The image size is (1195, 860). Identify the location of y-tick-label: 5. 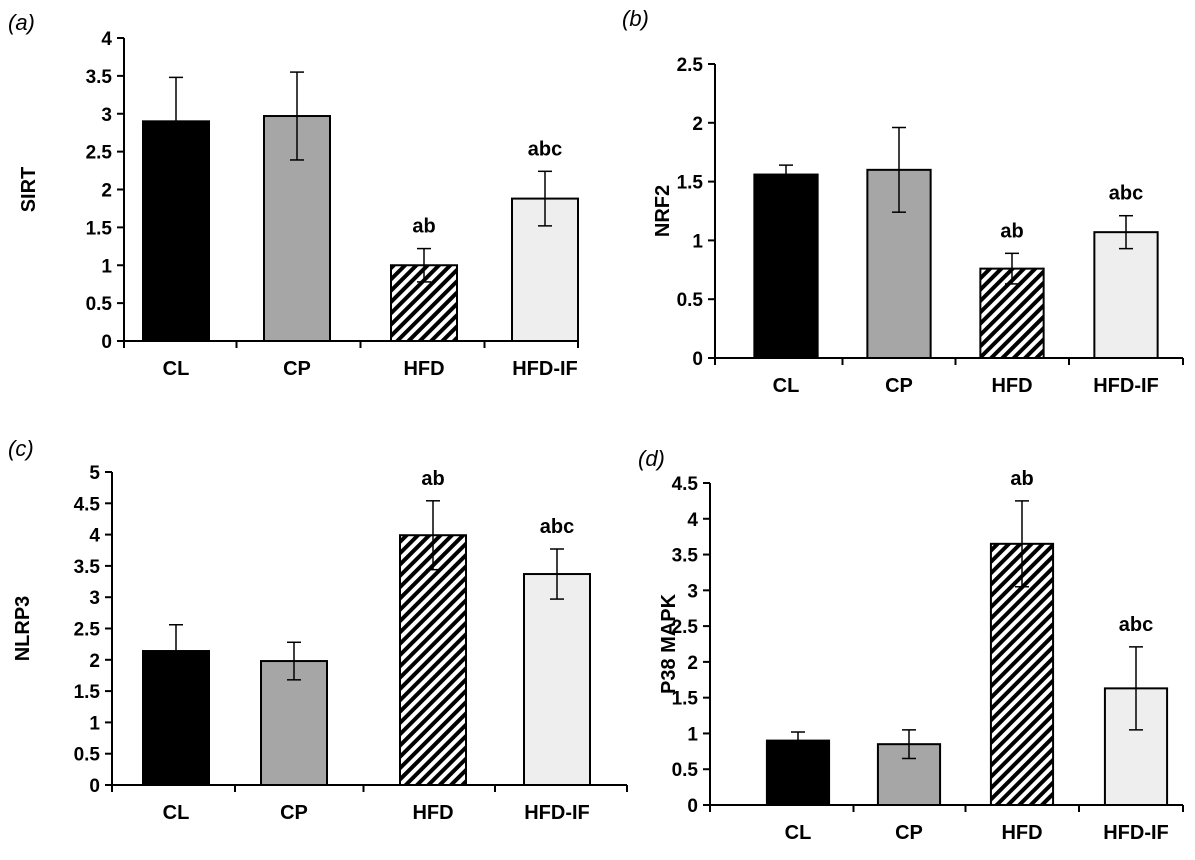
(94, 473).